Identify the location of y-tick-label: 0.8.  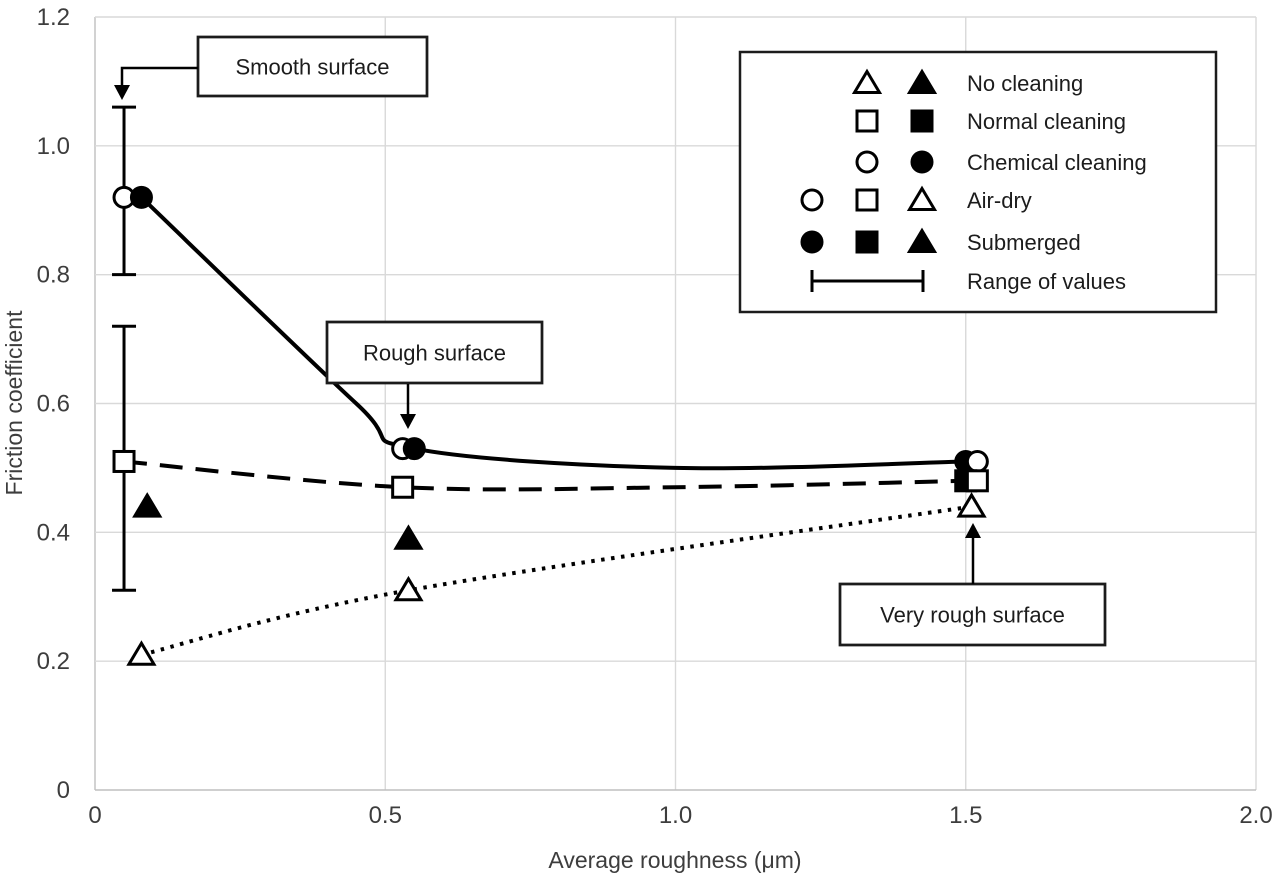
(53, 275).